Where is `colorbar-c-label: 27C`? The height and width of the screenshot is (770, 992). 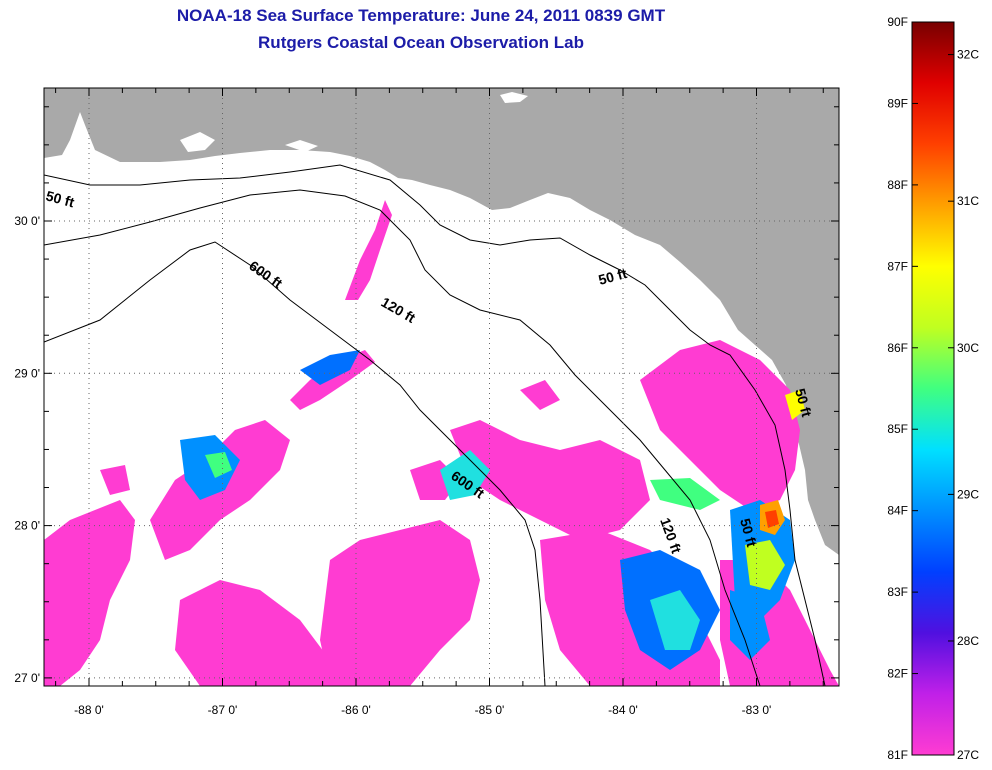 colorbar-c-label: 27C is located at coordinates (968, 755).